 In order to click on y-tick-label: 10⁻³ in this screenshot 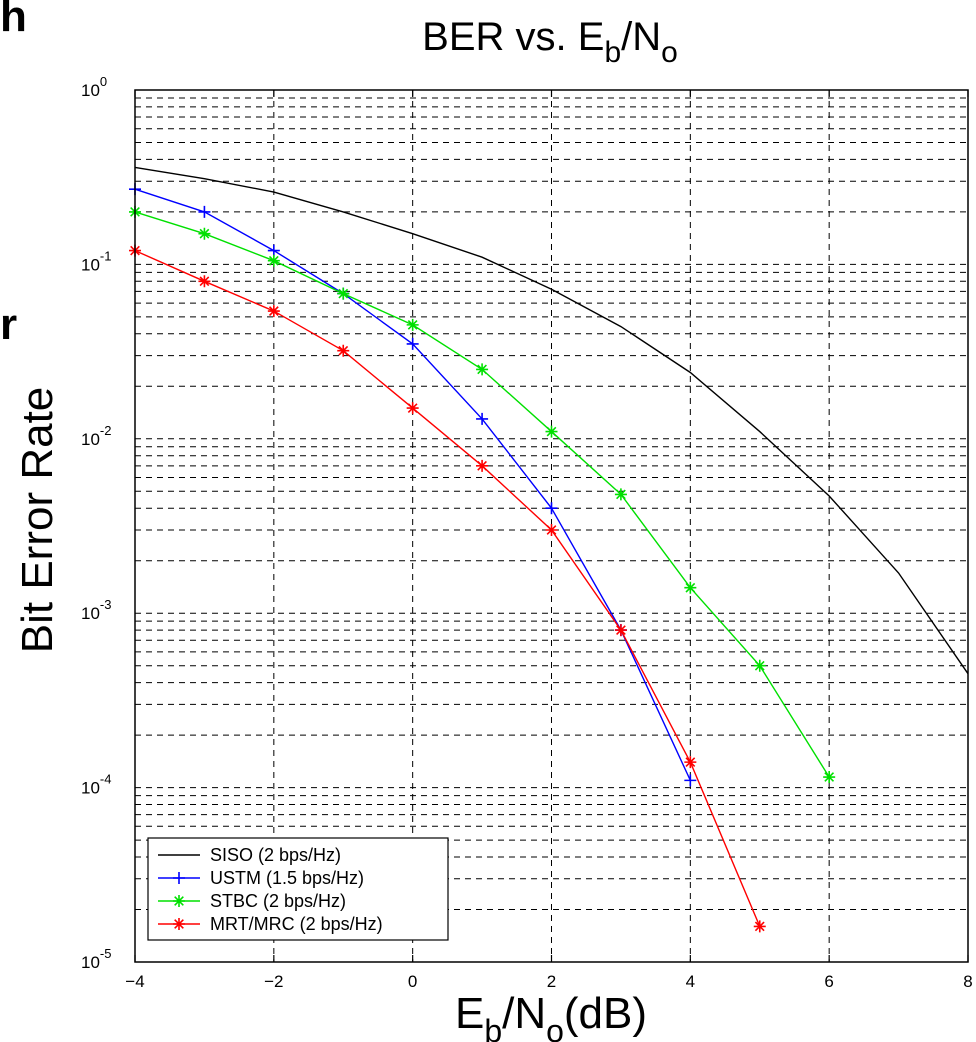, I will do `click(96, 610)`.